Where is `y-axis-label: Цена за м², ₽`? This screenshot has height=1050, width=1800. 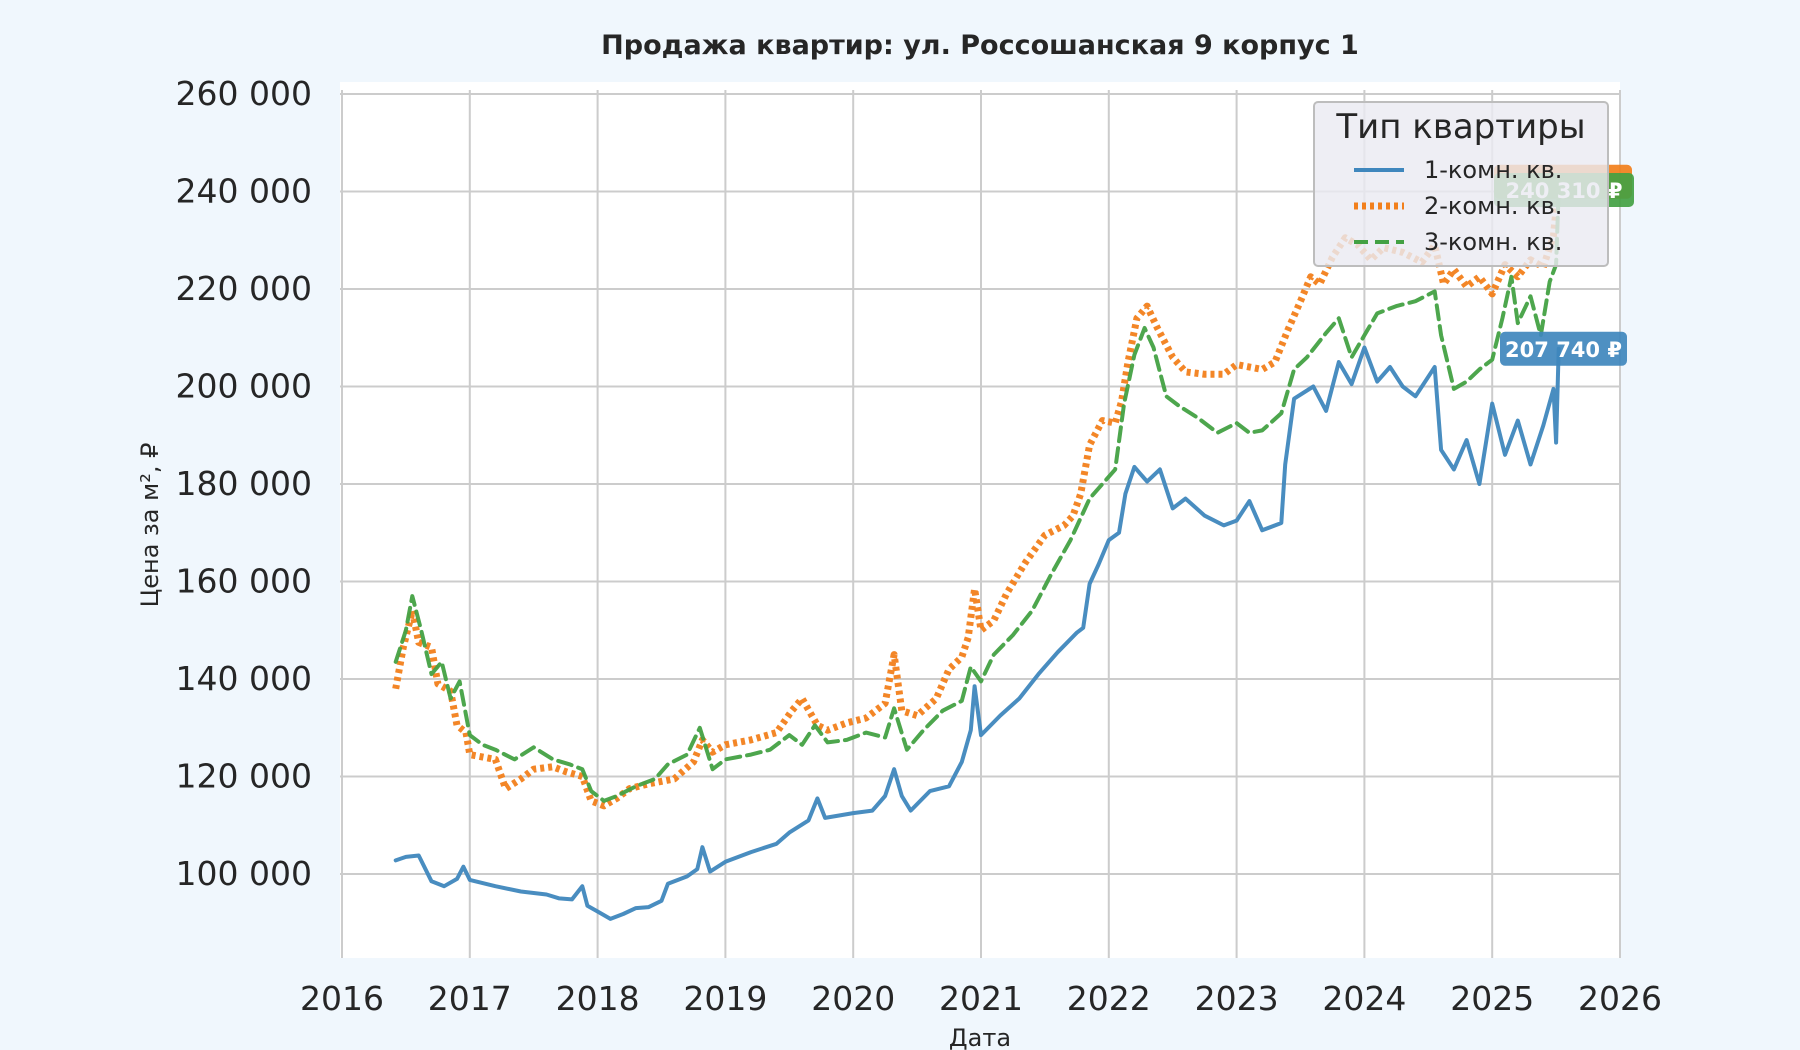 y-axis-label: Цена за м², ₽ is located at coordinates (150, 525).